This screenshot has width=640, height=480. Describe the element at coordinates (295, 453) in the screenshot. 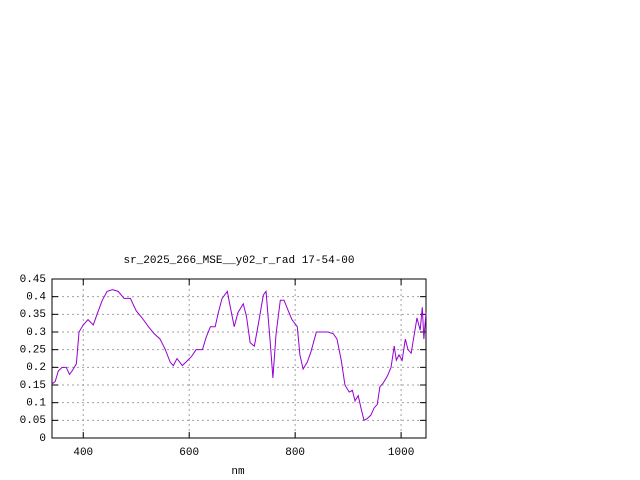

I see `x-tick-label: 800` at that location.